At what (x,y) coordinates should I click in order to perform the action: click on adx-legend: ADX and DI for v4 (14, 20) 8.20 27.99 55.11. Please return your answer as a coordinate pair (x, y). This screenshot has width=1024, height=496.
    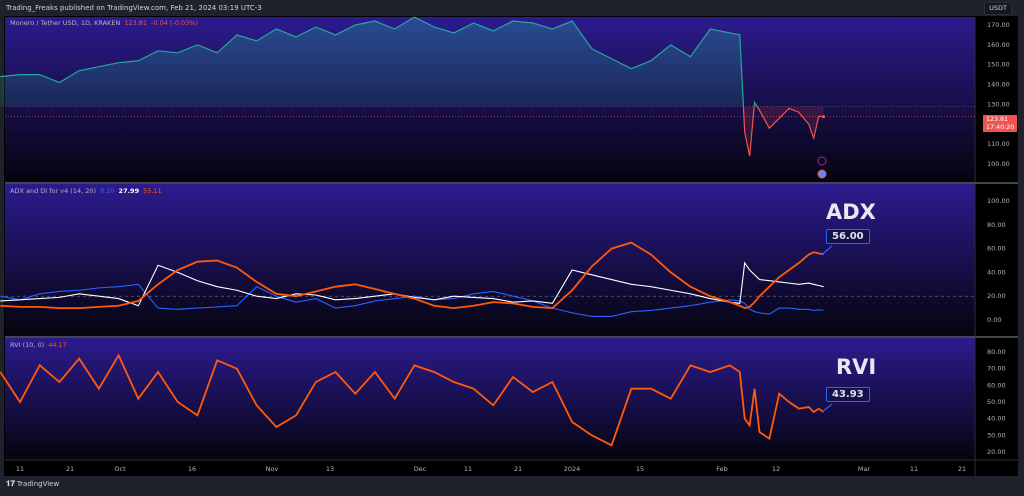
    Looking at the image, I should click on (88, 191).